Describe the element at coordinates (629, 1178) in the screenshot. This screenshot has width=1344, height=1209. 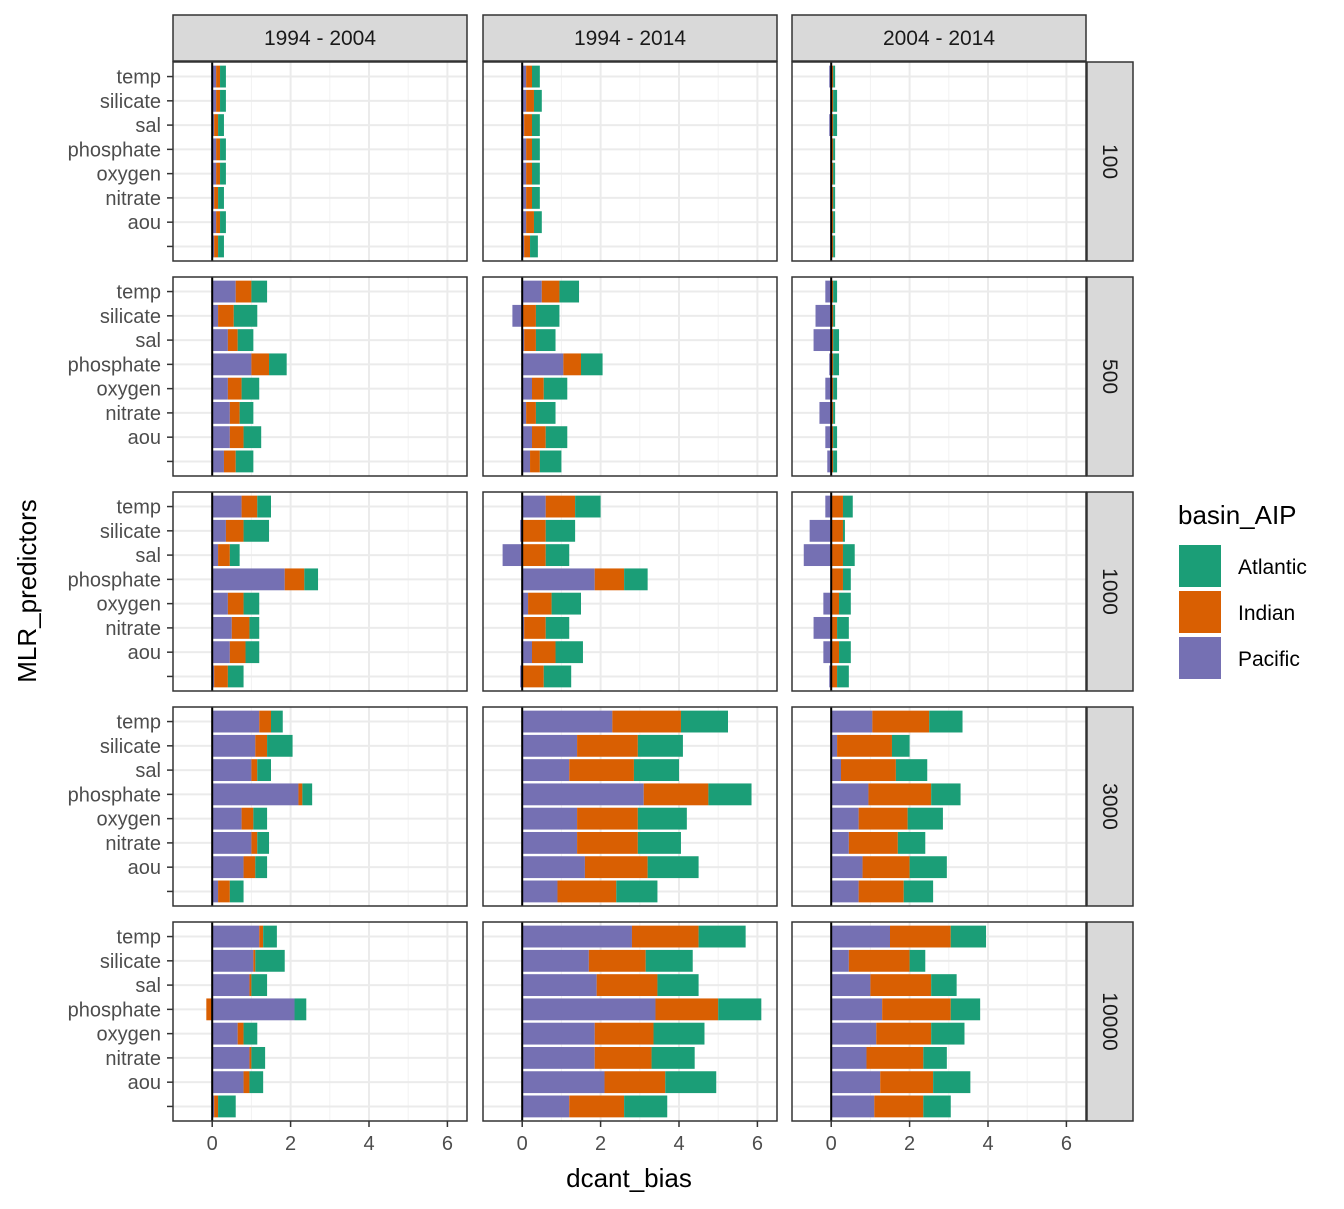
I see `x-axis-title: dcant_bias` at that location.